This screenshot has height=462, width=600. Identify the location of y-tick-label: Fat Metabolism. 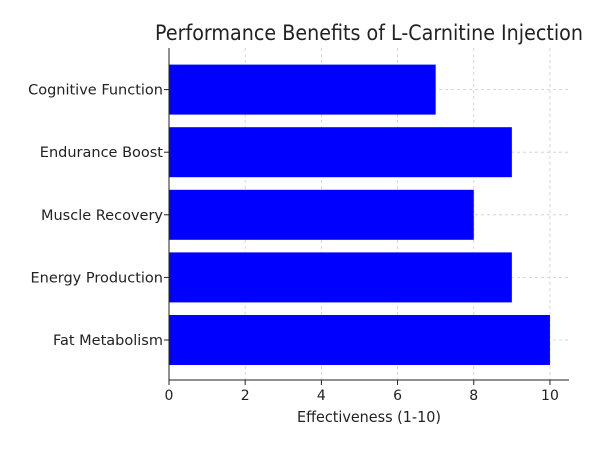
(108, 341).